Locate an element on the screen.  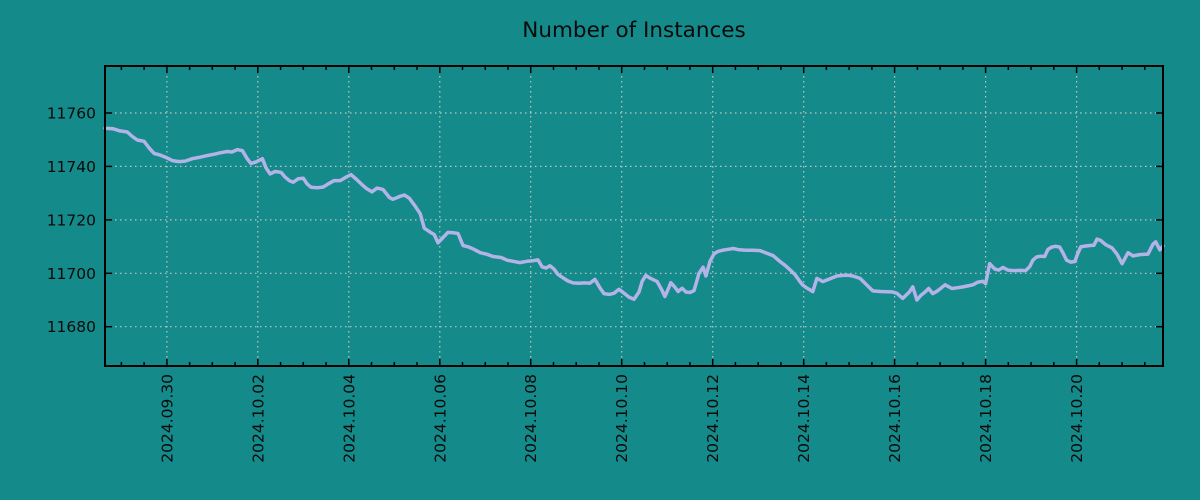
x-tick-label: 2024.09.30 is located at coordinates (167, 418).